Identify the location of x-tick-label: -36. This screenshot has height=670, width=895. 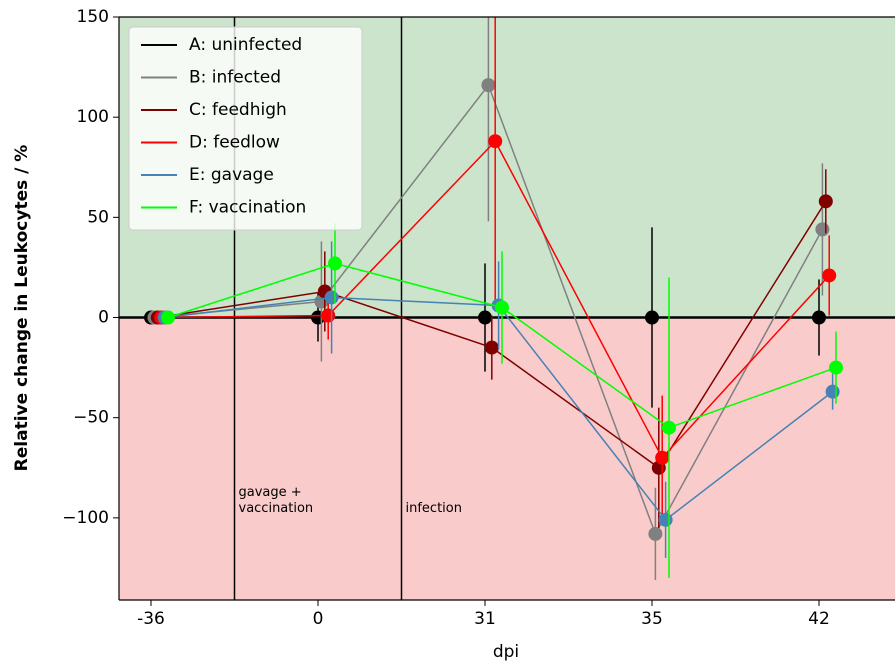
(151, 619).